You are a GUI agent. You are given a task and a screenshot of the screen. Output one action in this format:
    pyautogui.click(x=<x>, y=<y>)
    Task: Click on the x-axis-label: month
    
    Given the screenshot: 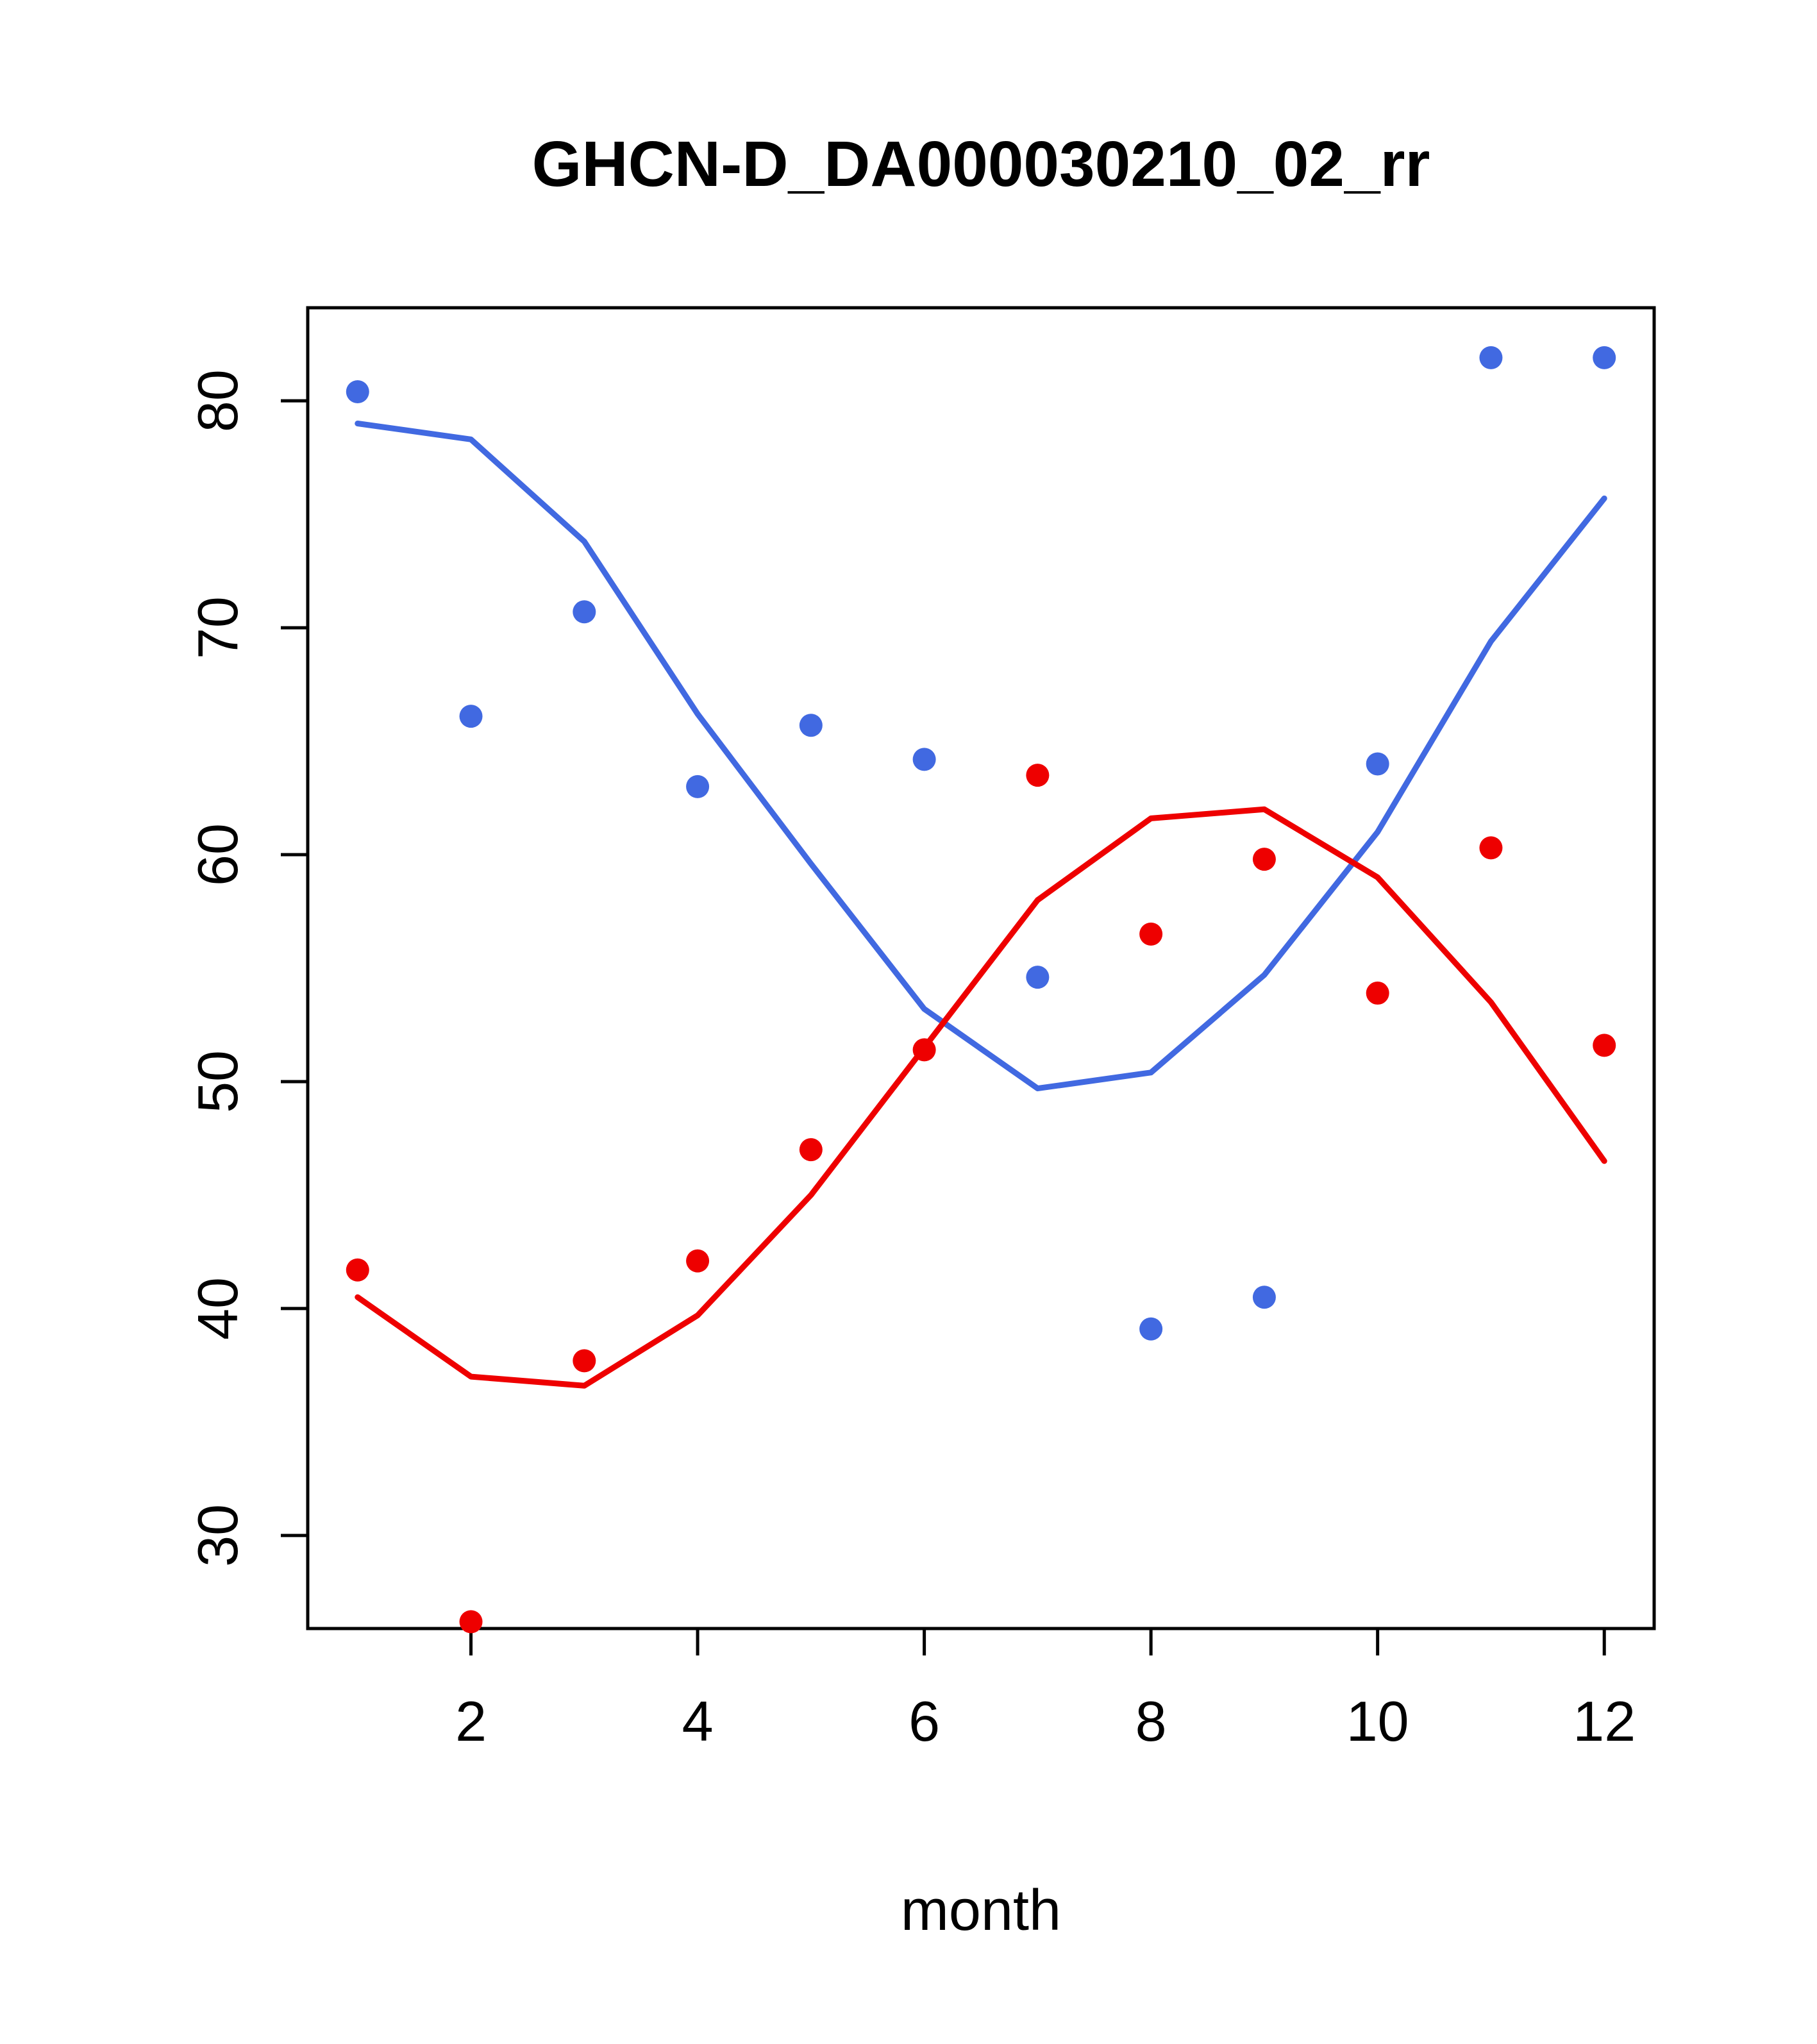 What is the action you would take?
    pyautogui.click(x=981, y=1911)
    